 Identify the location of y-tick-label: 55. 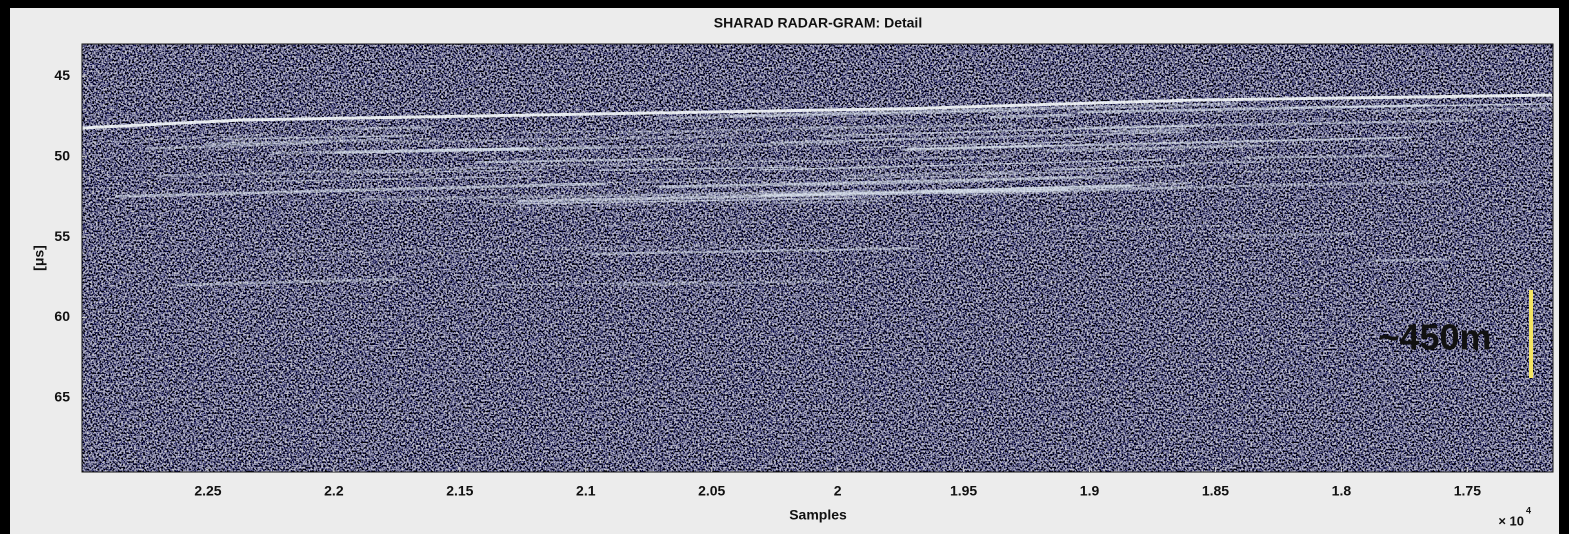
(62, 236).